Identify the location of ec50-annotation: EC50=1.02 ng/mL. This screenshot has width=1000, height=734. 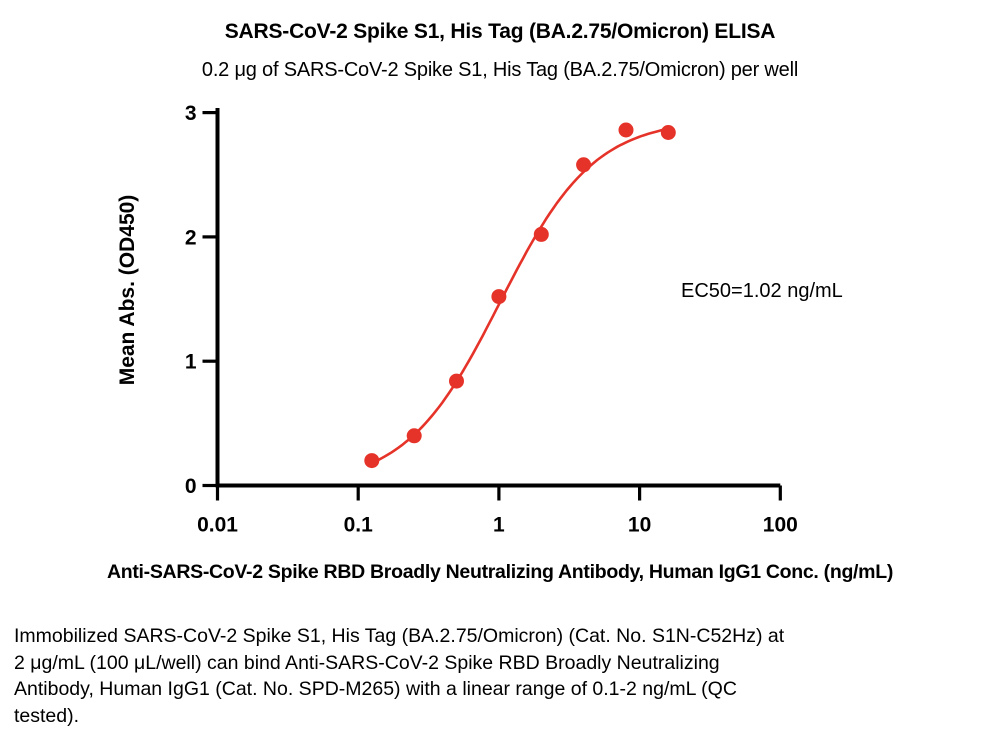
(762, 291).